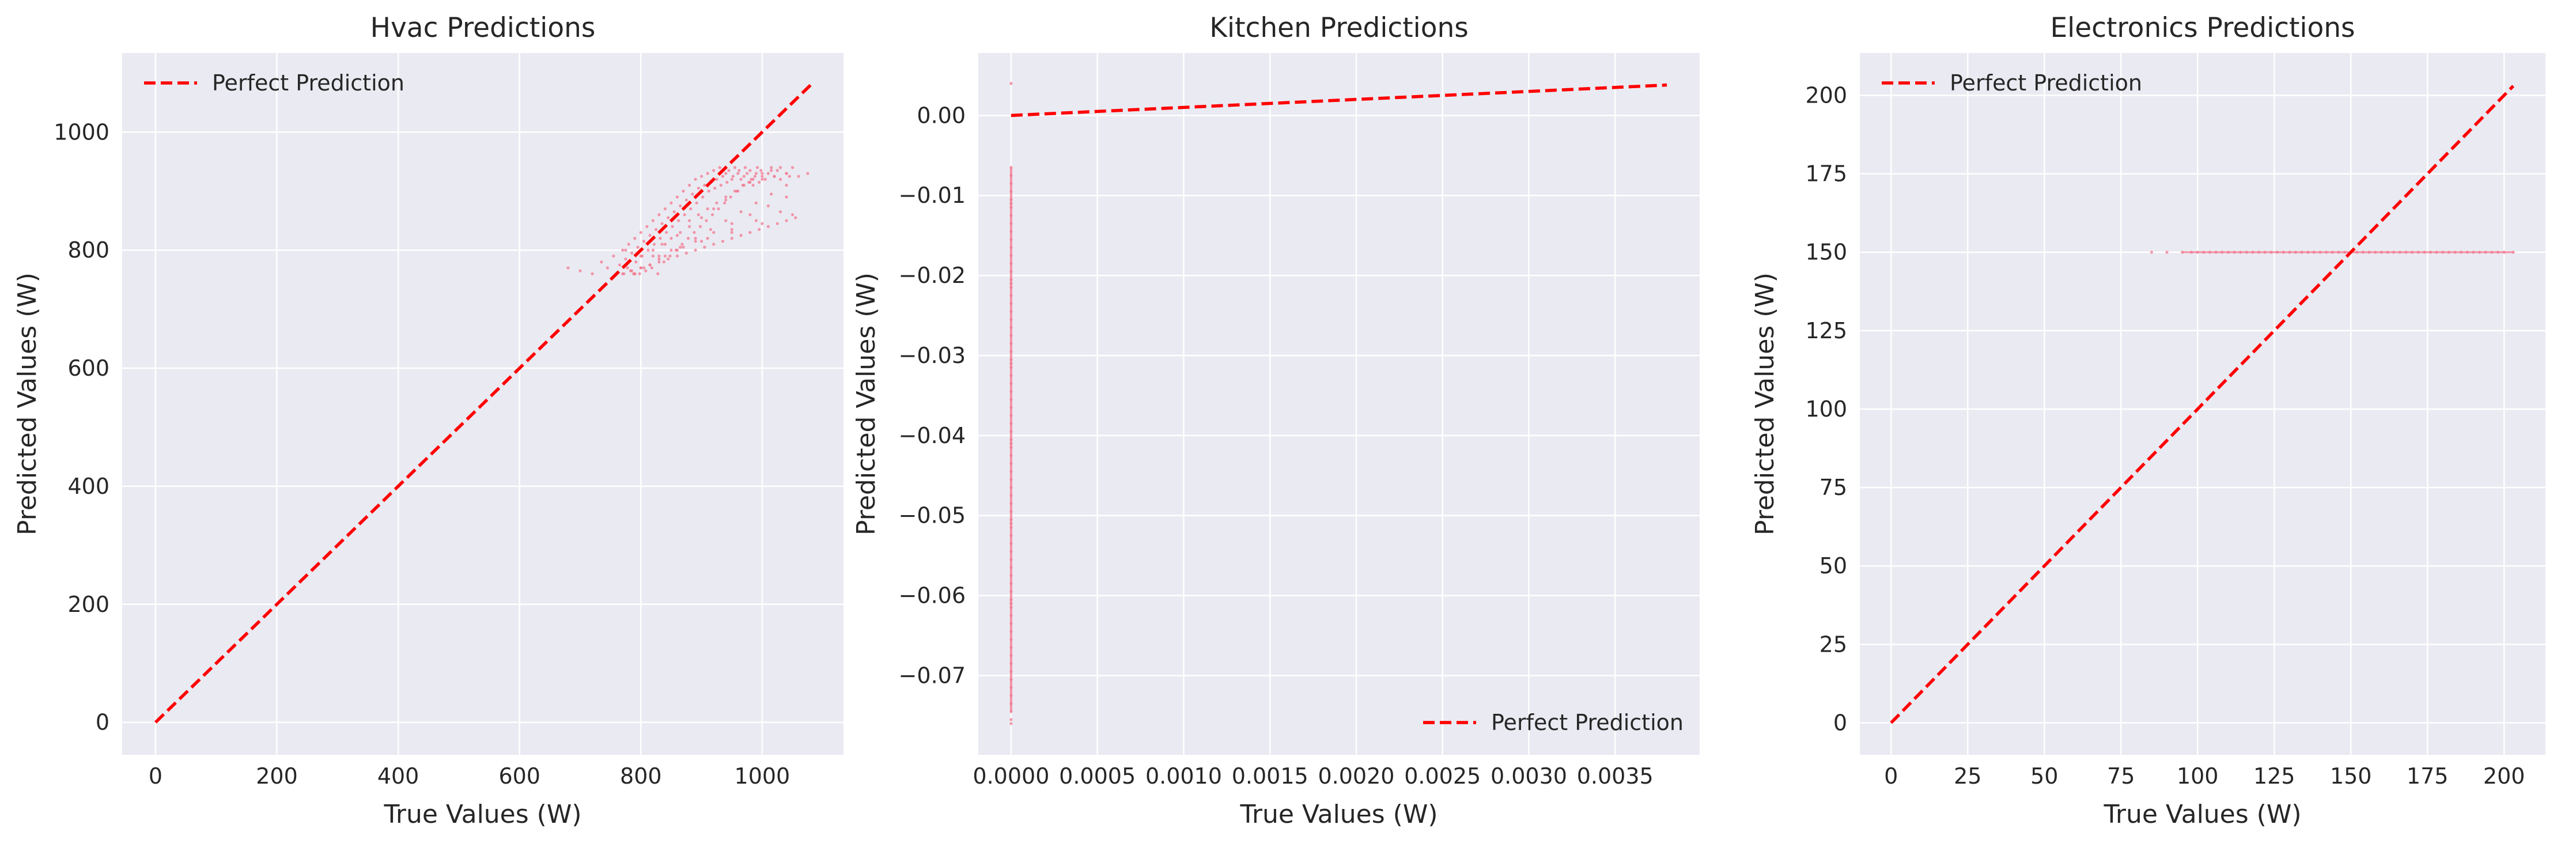 The height and width of the screenshot is (847, 2576). I want to click on x-tick-label: 200, so click(2504, 776).